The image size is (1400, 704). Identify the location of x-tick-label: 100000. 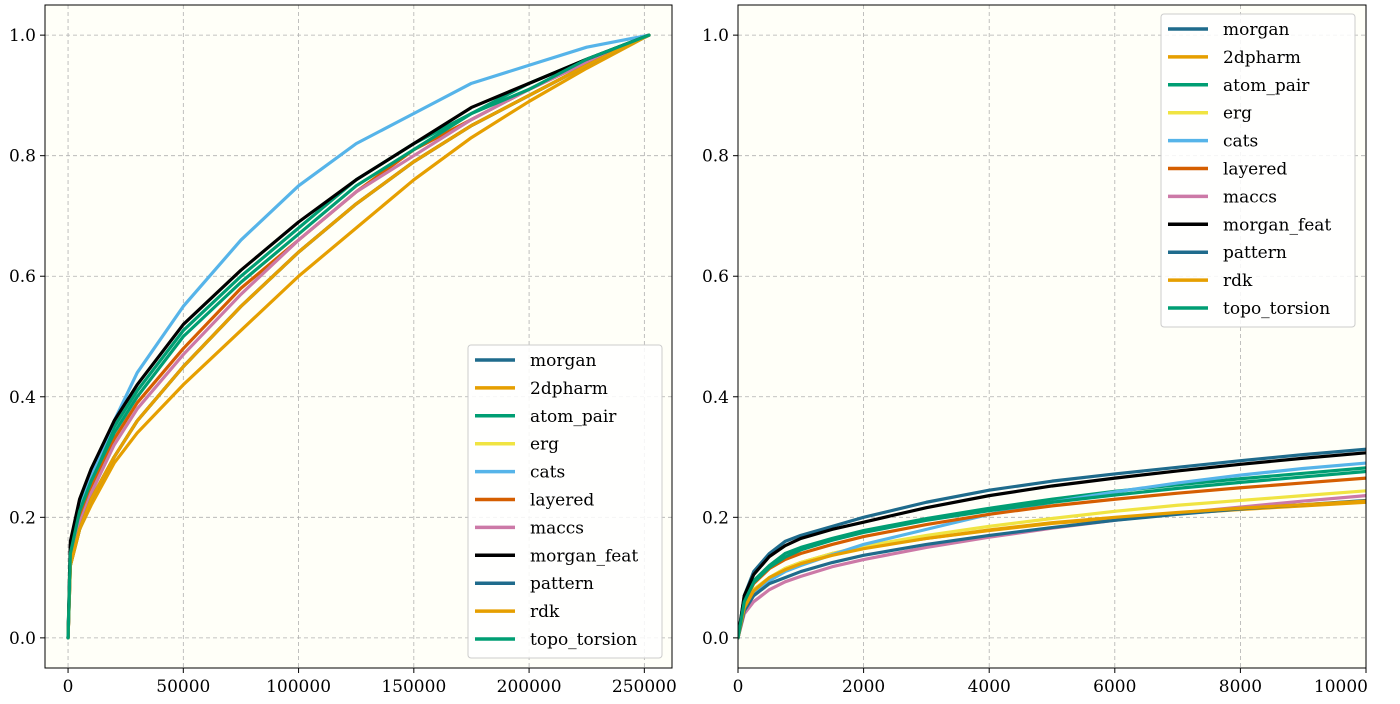
(298, 687).